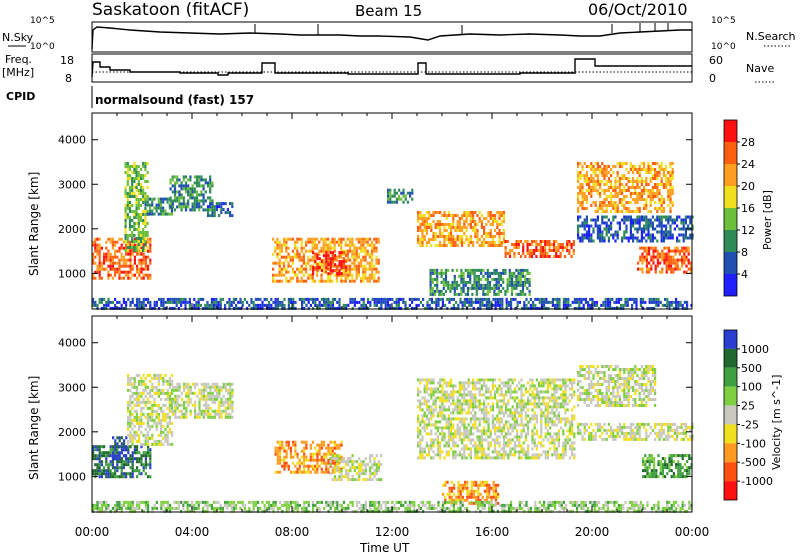 This screenshot has width=800, height=554. Describe the element at coordinates (723, 21) in the screenshot. I see `nsearch-tick-high: 10^5` at that location.